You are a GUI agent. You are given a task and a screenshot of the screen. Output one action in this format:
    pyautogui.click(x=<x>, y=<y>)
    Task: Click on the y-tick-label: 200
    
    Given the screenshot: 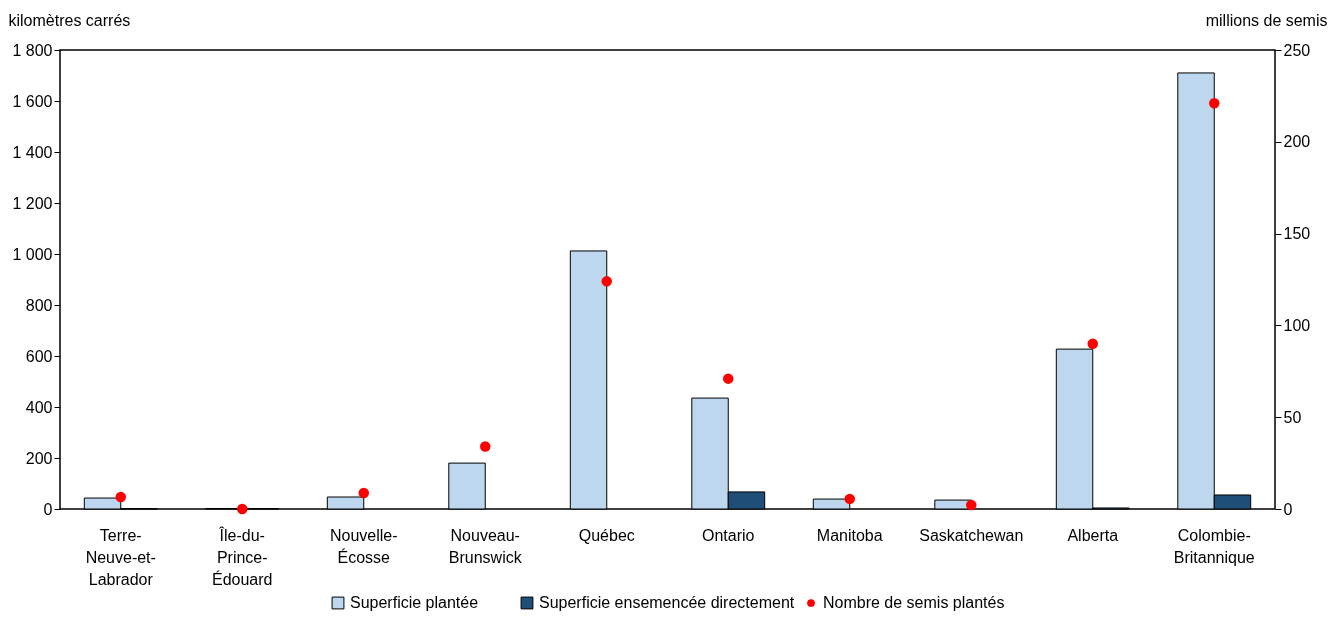 What is the action you would take?
    pyautogui.click(x=39, y=458)
    